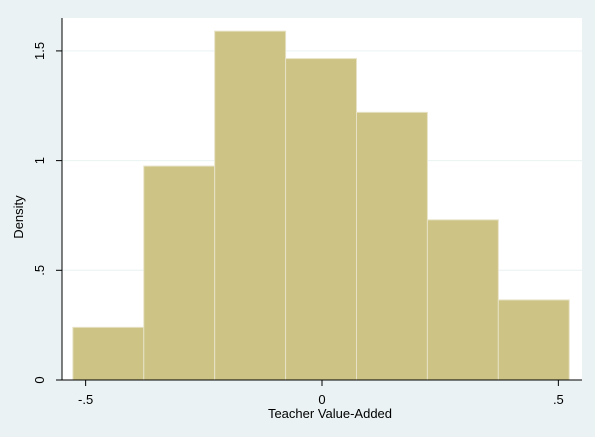 This screenshot has width=595, height=442. Describe the element at coordinates (85, 399) in the screenshot. I see `x-tick-label: -.5` at that location.